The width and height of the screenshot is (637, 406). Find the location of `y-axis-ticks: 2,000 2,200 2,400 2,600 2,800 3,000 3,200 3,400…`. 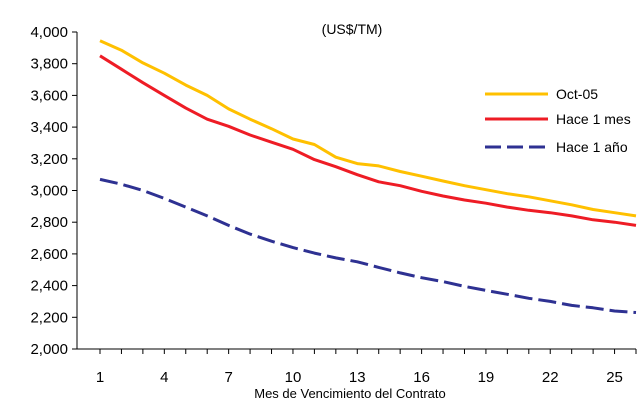

y-axis-ticks: 2,000 2,200 2,400 2,600 2,800 3,000 3,200 3,400… is located at coordinates (53, 191).